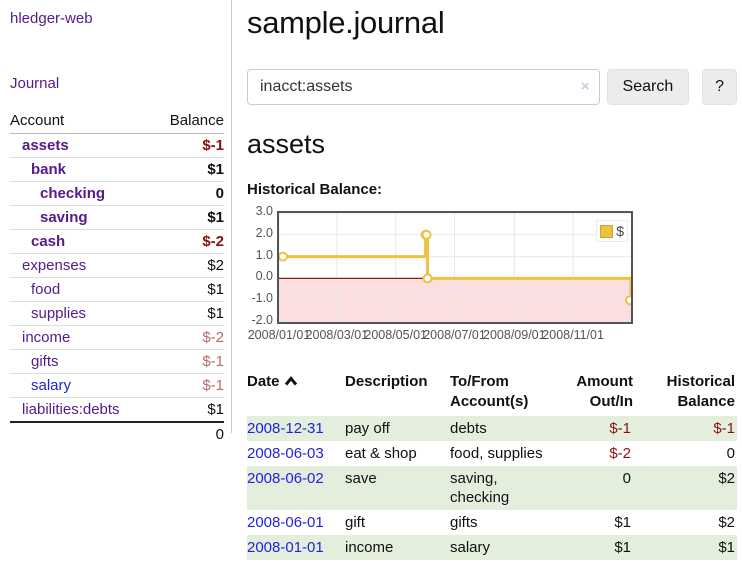 The height and width of the screenshot is (582, 742). What do you see at coordinates (585, 86) in the screenshot?
I see `clear-search-icon: ×` at bounding box center [585, 86].